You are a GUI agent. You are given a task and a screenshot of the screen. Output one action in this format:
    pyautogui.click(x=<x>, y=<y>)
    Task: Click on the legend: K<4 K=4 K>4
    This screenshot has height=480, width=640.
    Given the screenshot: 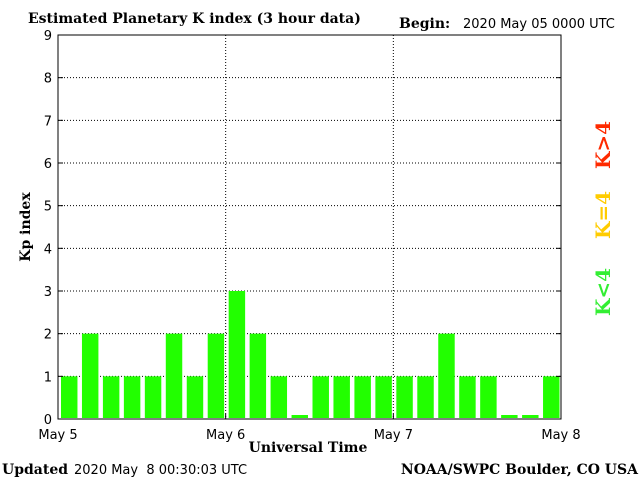 What is the action you would take?
    pyautogui.click(x=603, y=218)
    